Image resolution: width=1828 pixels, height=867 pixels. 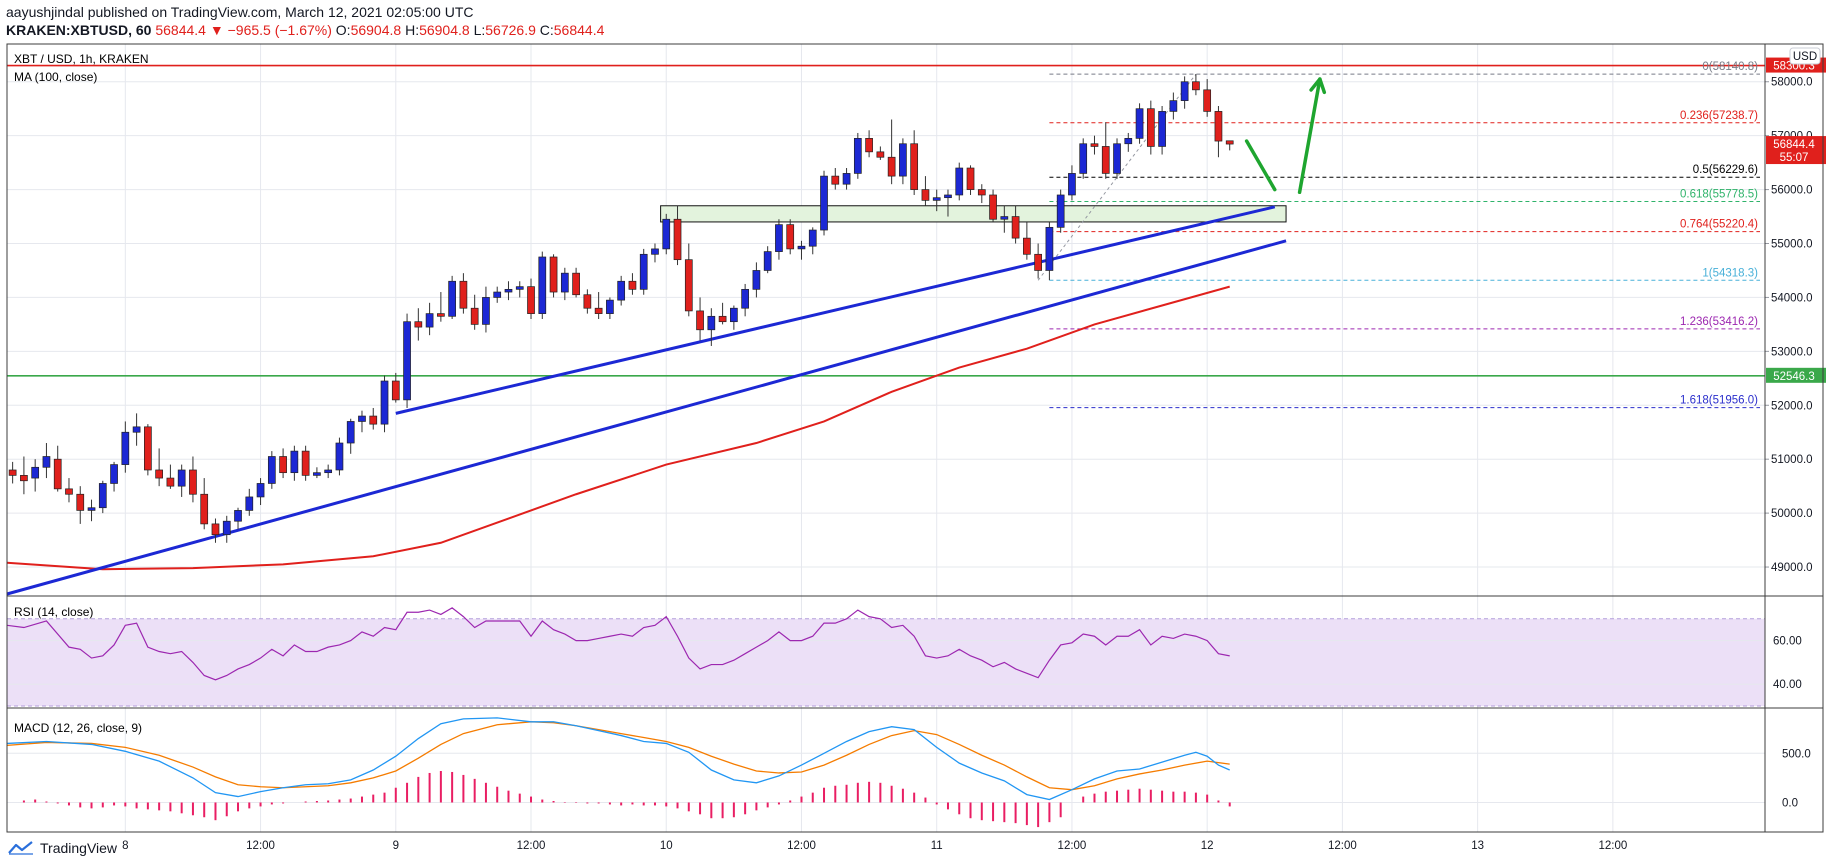 I want to click on y-tick-label: 53000.0, so click(x=1792, y=352).